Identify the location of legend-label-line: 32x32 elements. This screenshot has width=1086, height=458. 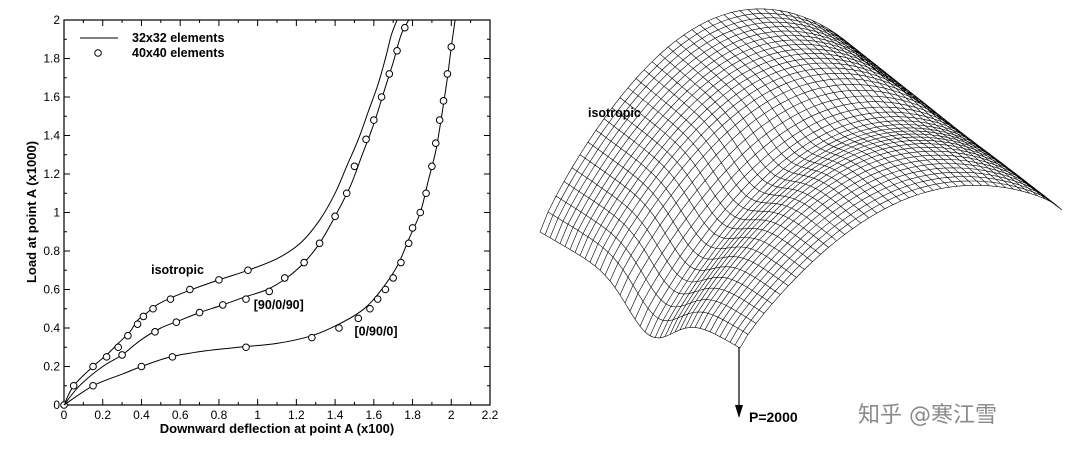
(178, 38).